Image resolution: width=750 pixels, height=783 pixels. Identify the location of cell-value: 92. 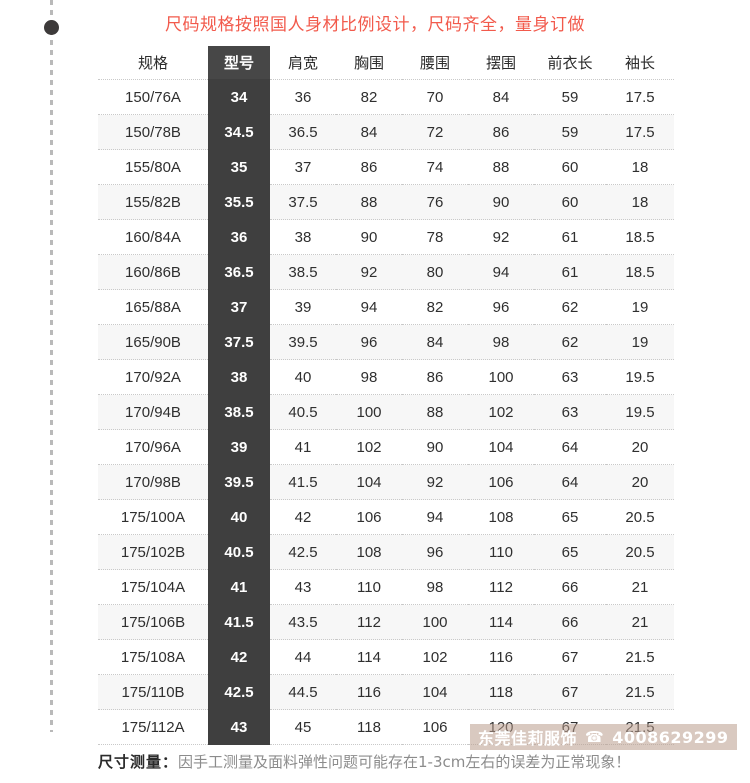
(435, 482).